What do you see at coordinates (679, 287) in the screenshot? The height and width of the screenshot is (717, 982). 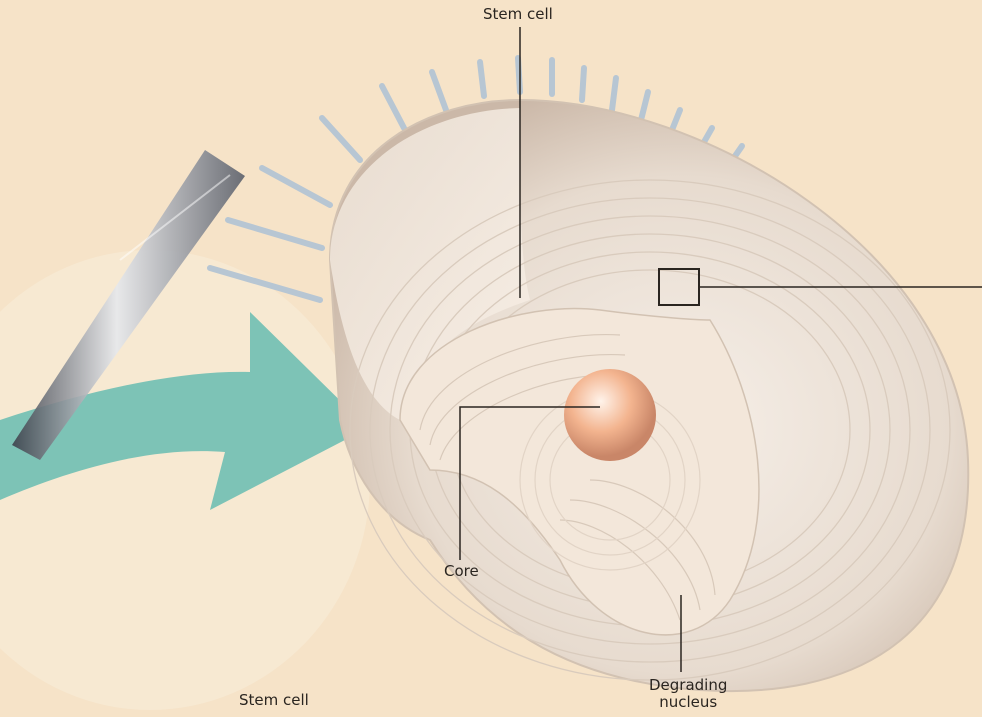 I see `zoom-square` at bounding box center [679, 287].